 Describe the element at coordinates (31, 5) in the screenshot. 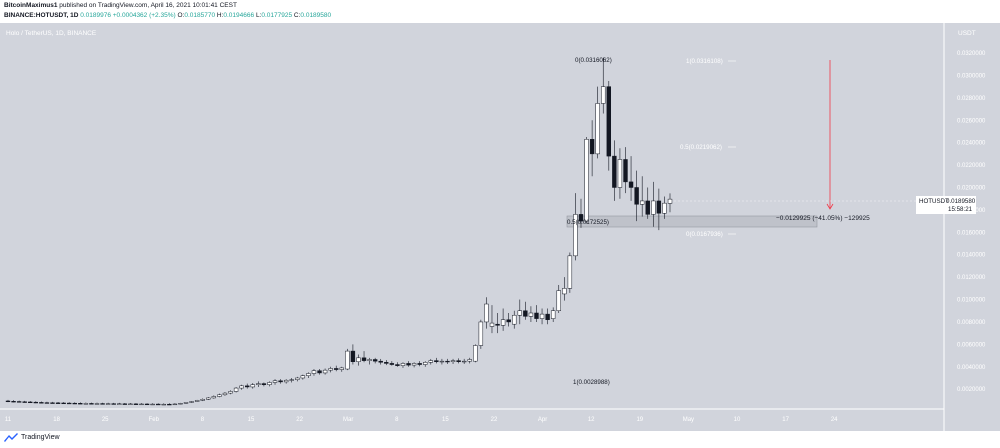

I see `author-name: BitcoinMaximus1` at that location.